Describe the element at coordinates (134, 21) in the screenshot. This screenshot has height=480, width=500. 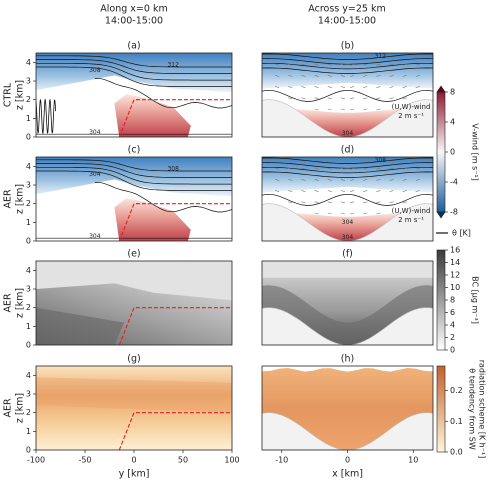
I see `column-subtitle: 14:00-15:00` at that location.